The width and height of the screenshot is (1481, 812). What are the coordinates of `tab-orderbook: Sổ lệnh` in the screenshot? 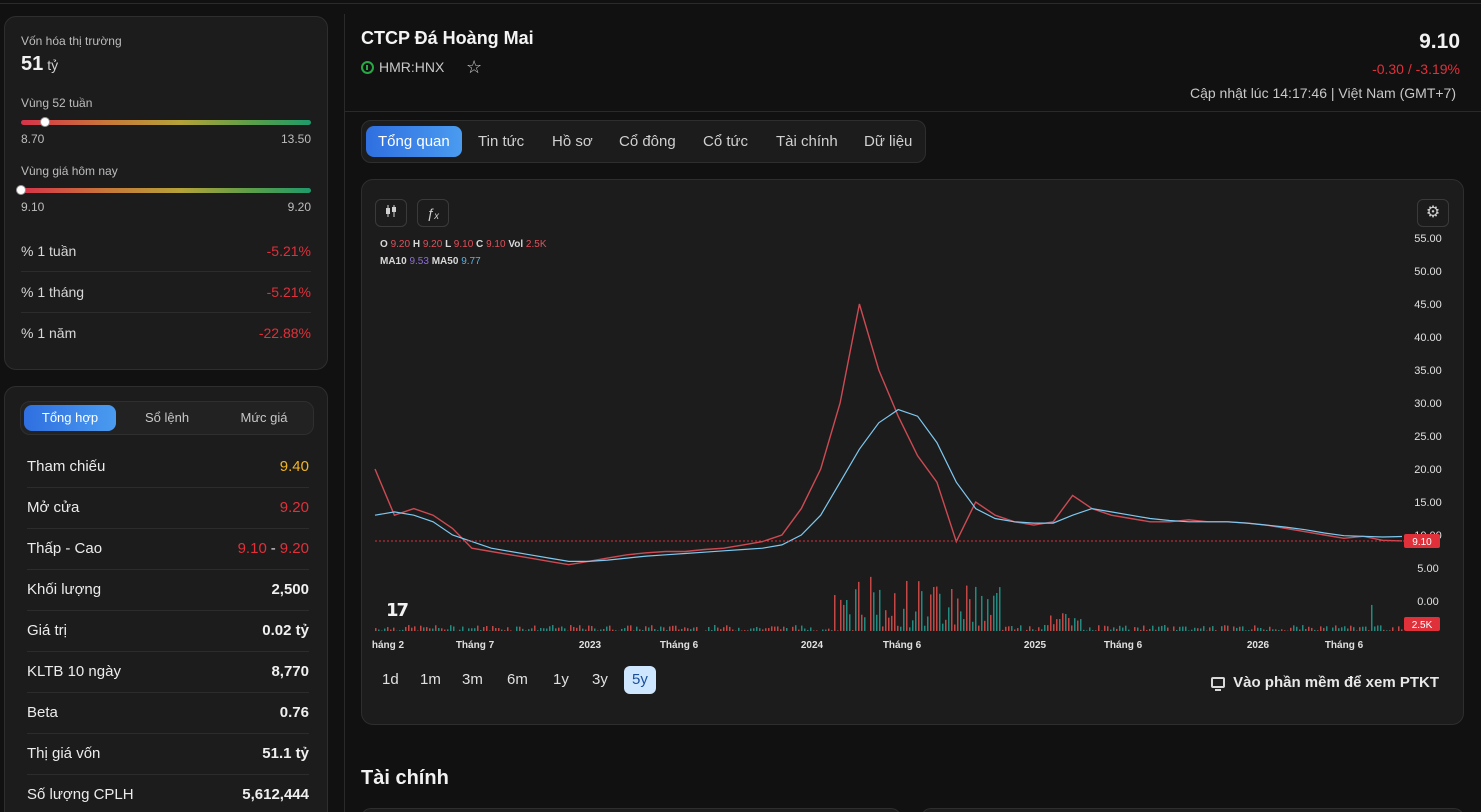 It's located at (167, 417).